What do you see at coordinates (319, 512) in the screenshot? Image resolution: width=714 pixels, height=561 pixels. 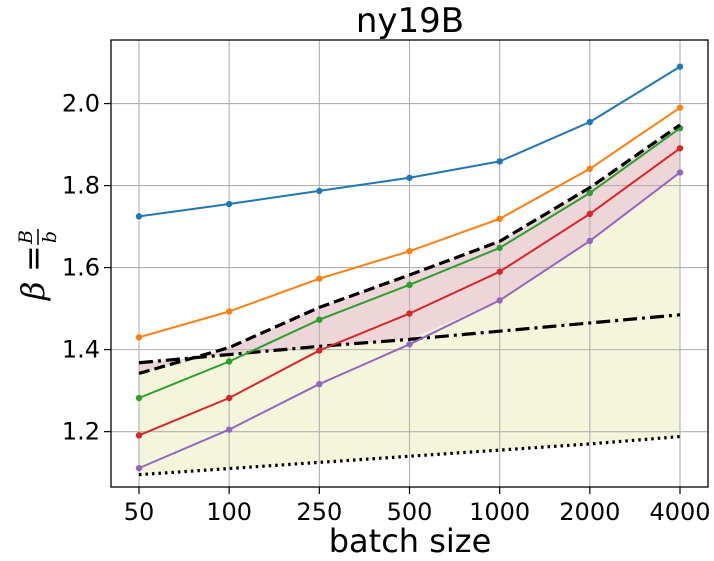 I see `x-tick-label: 250` at bounding box center [319, 512].